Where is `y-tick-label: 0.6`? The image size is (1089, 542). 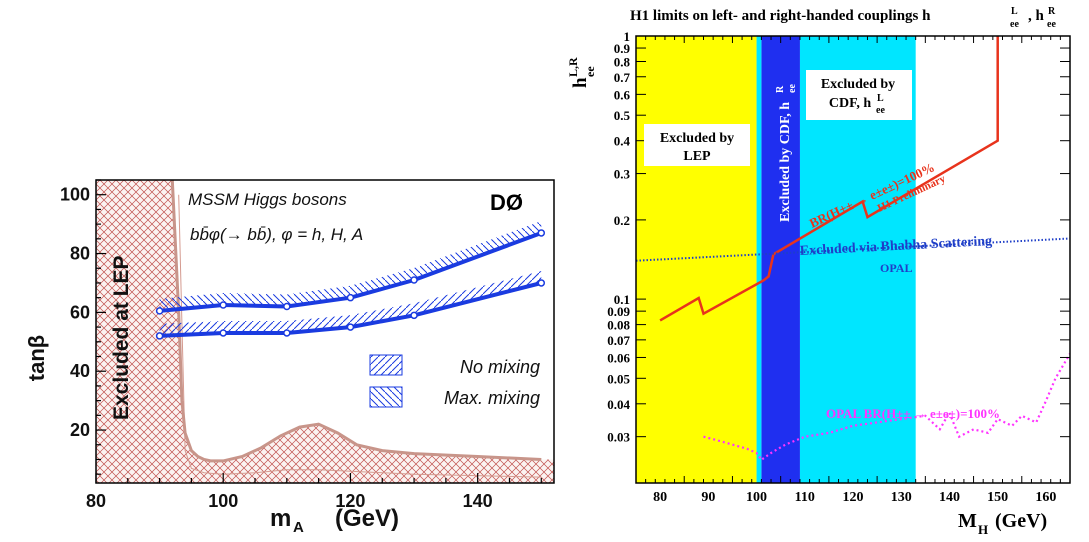 y-tick-label: 0.6 is located at coordinates (622, 94).